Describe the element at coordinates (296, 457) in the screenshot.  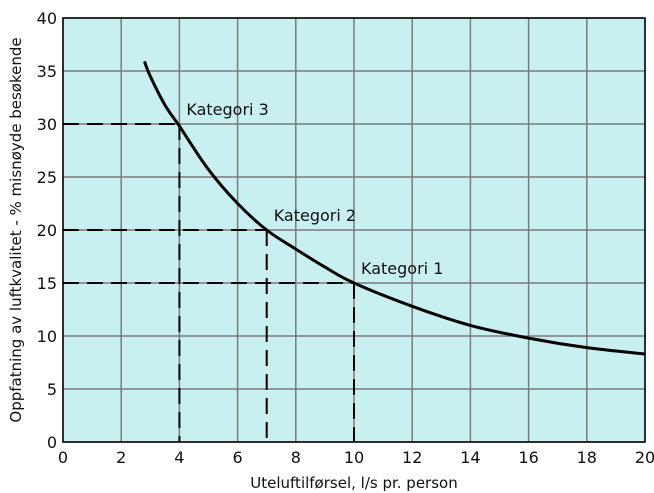
I see `x-tick-label: 8` at that location.